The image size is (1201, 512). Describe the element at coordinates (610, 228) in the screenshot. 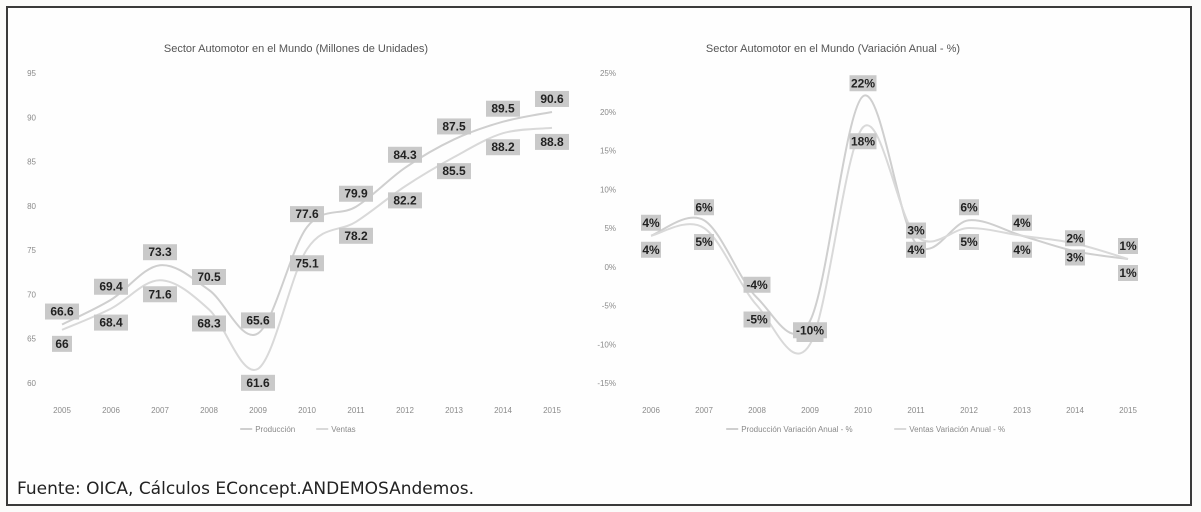

I see `chart2-y-tick: 5%` at that location.